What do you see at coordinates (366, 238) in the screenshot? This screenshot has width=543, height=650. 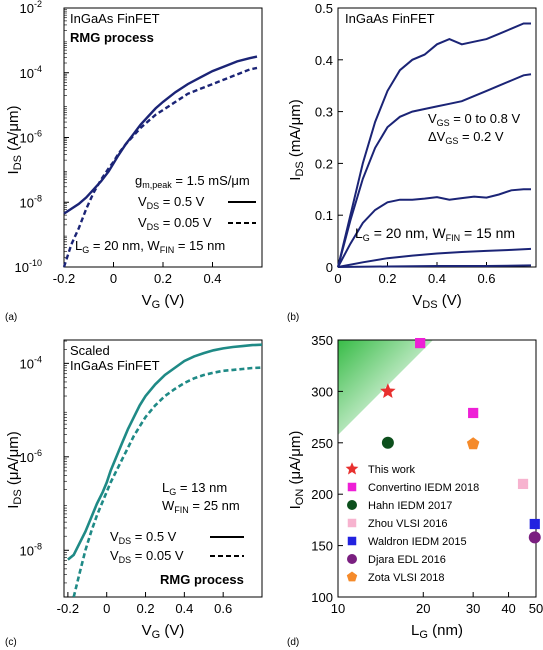 I see `lg-subscript: G` at bounding box center [366, 238].